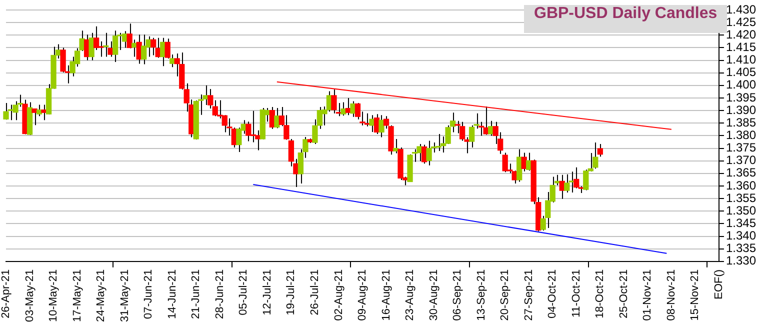 The width and height of the screenshot is (760, 326). Describe the element at coordinates (719, 284) in the screenshot. I see `x-tick-label: EOF()` at that location.